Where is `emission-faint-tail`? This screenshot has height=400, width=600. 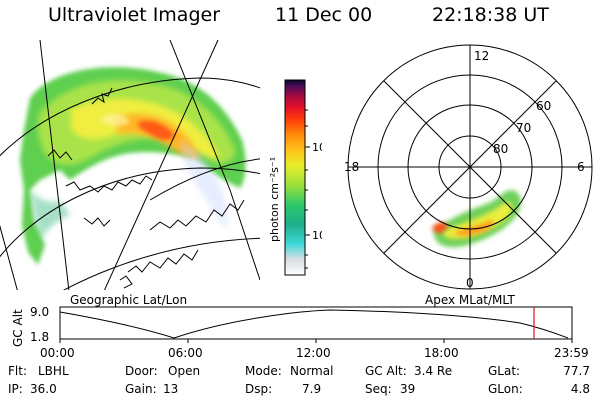
emission-faint-tail is located at coordinates (203, 185).